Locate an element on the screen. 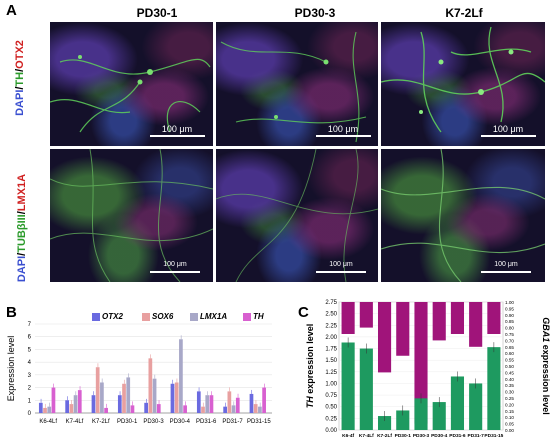 The width and height of the screenshot is (550, 443). x-tick-label: PD31-7 is located at coordinates (476, 436).